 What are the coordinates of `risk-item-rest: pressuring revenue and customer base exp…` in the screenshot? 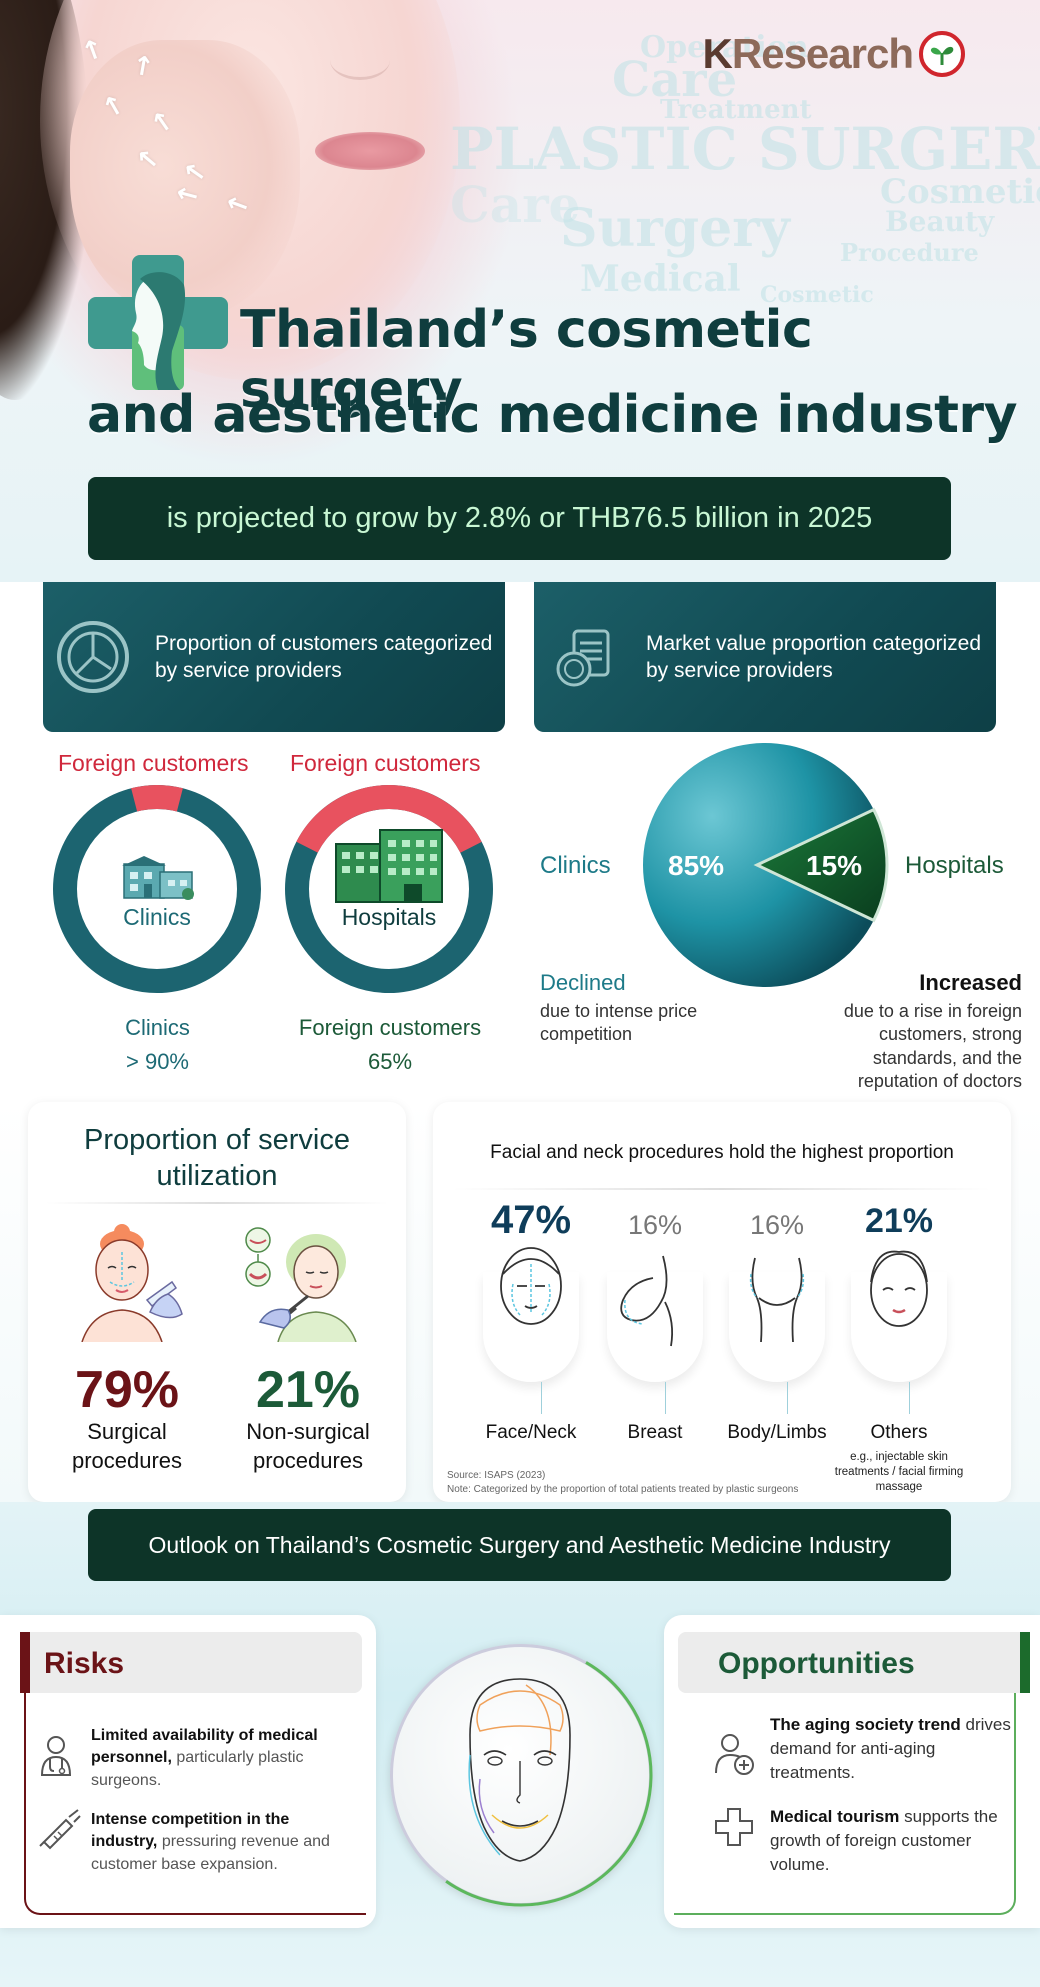 It's located at (210, 1853).